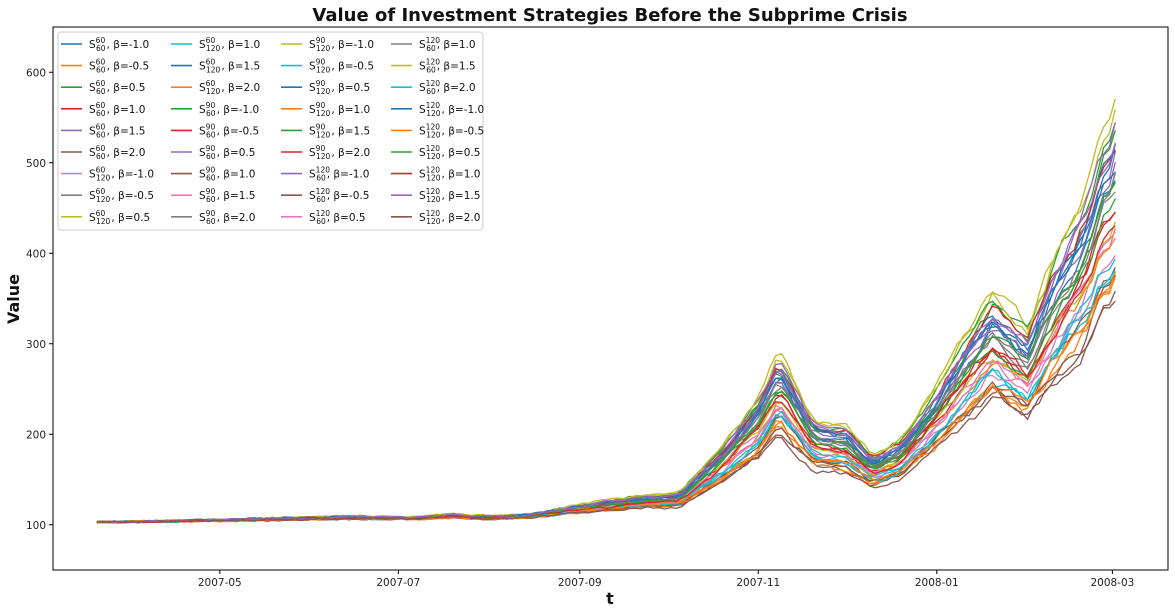 This screenshot has width=1175, height=613. Describe the element at coordinates (449, 195) in the screenshot. I see `legend-entry: S120 120, β=1.5` at that location.